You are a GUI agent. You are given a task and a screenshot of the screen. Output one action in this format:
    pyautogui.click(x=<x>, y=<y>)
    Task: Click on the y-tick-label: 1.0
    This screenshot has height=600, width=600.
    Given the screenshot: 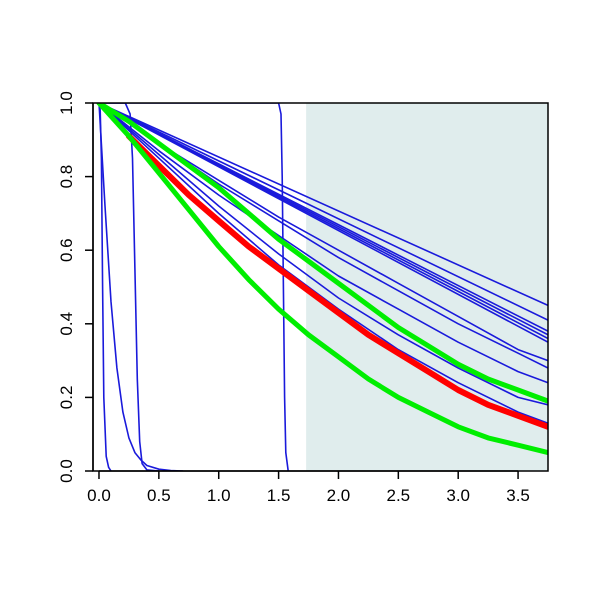 What is the action you would take?
    pyautogui.click(x=66, y=103)
    